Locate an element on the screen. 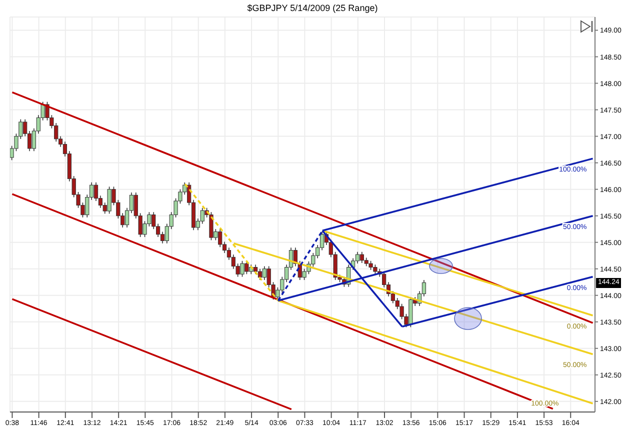 The height and width of the screenshot is (440, 625). chart-title: $GBPJPY 5/14/2009 (25 Range) is located at coordinates (312, 8).